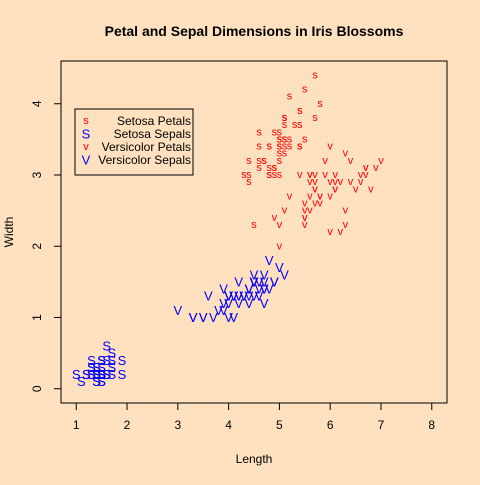 The image size is (480, 485). I want to click on y-axis-label: Width, so click(9, 232).